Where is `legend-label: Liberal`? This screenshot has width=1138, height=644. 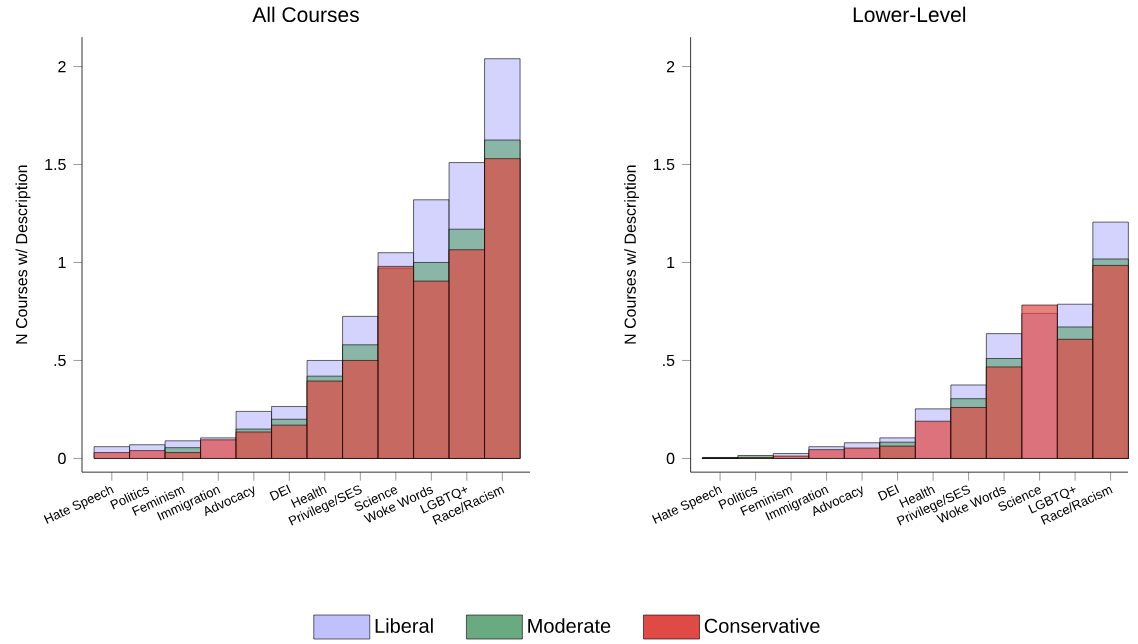
legend-label: Liberal is located at coordinates (404, 625).